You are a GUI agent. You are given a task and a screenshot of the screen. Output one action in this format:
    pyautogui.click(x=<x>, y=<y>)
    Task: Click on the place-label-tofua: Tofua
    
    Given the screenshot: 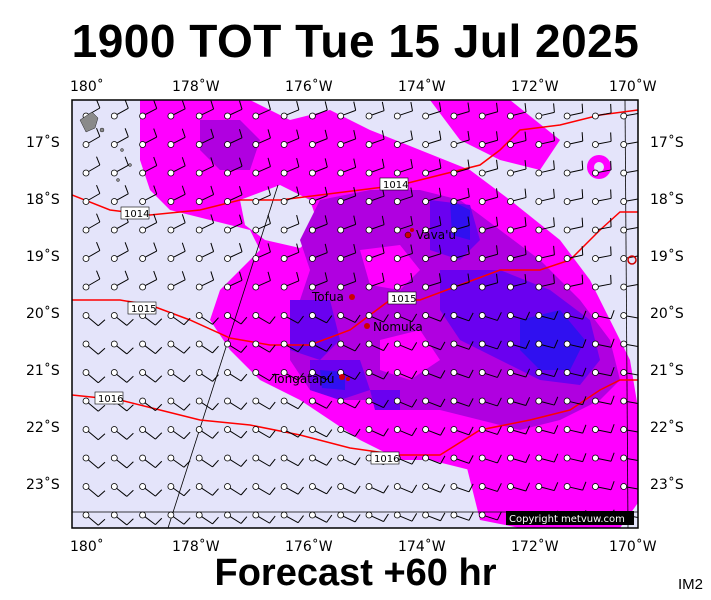 What is the action you would take?
    pyautogui.click(x=327, y=297)
    